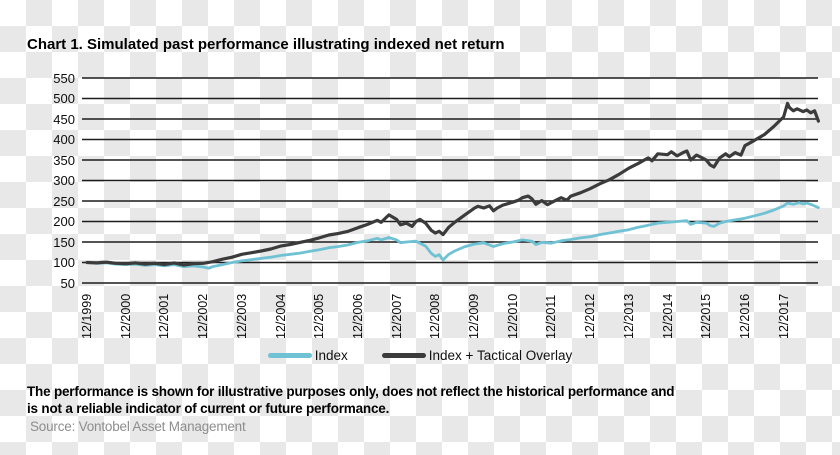  Describe the element at coordinates (667, 316) in the screenshot. I see `x-tick-label-12-2014: 12/2014` at that location.